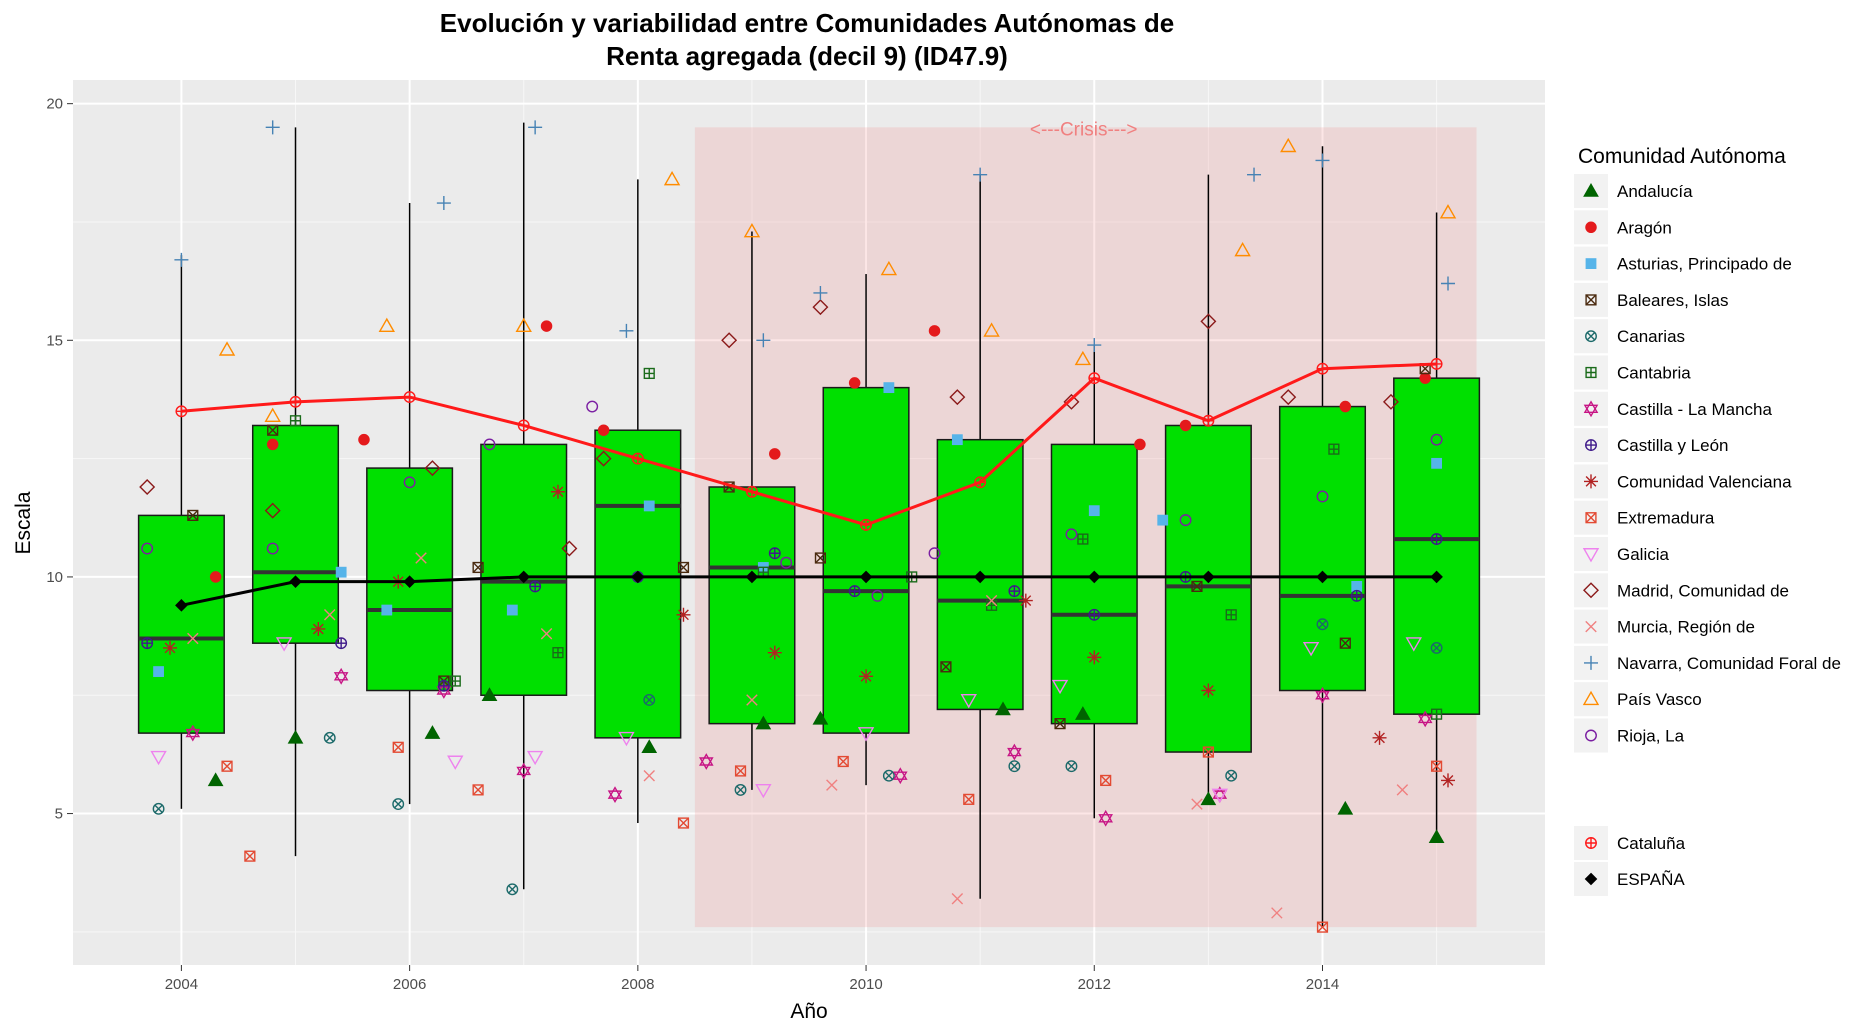 This screenshot has height=1022, width=1870. I want to click on x-tick-label: 2014, so click(1322, 984).